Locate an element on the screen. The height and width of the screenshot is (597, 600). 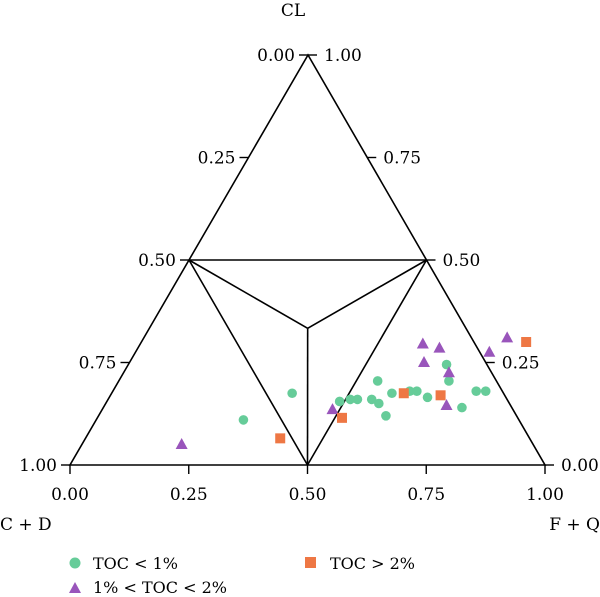
legend-label-toc-gt-2: TOC > 2% is located at coordinates (372, 563).